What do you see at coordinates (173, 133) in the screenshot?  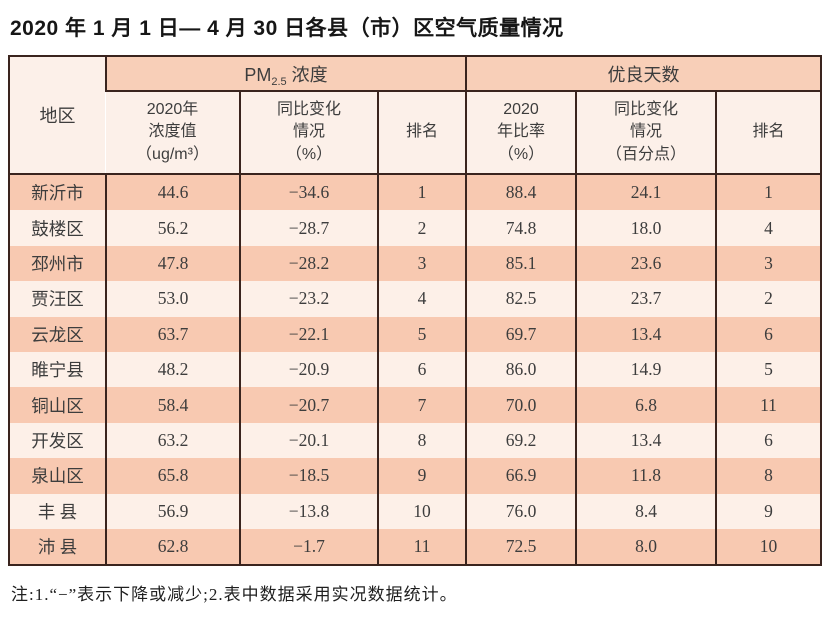 I see `column-header-pm-value: 2020年 浓度值 （ug/m³）` at bounding box center [173, 133].